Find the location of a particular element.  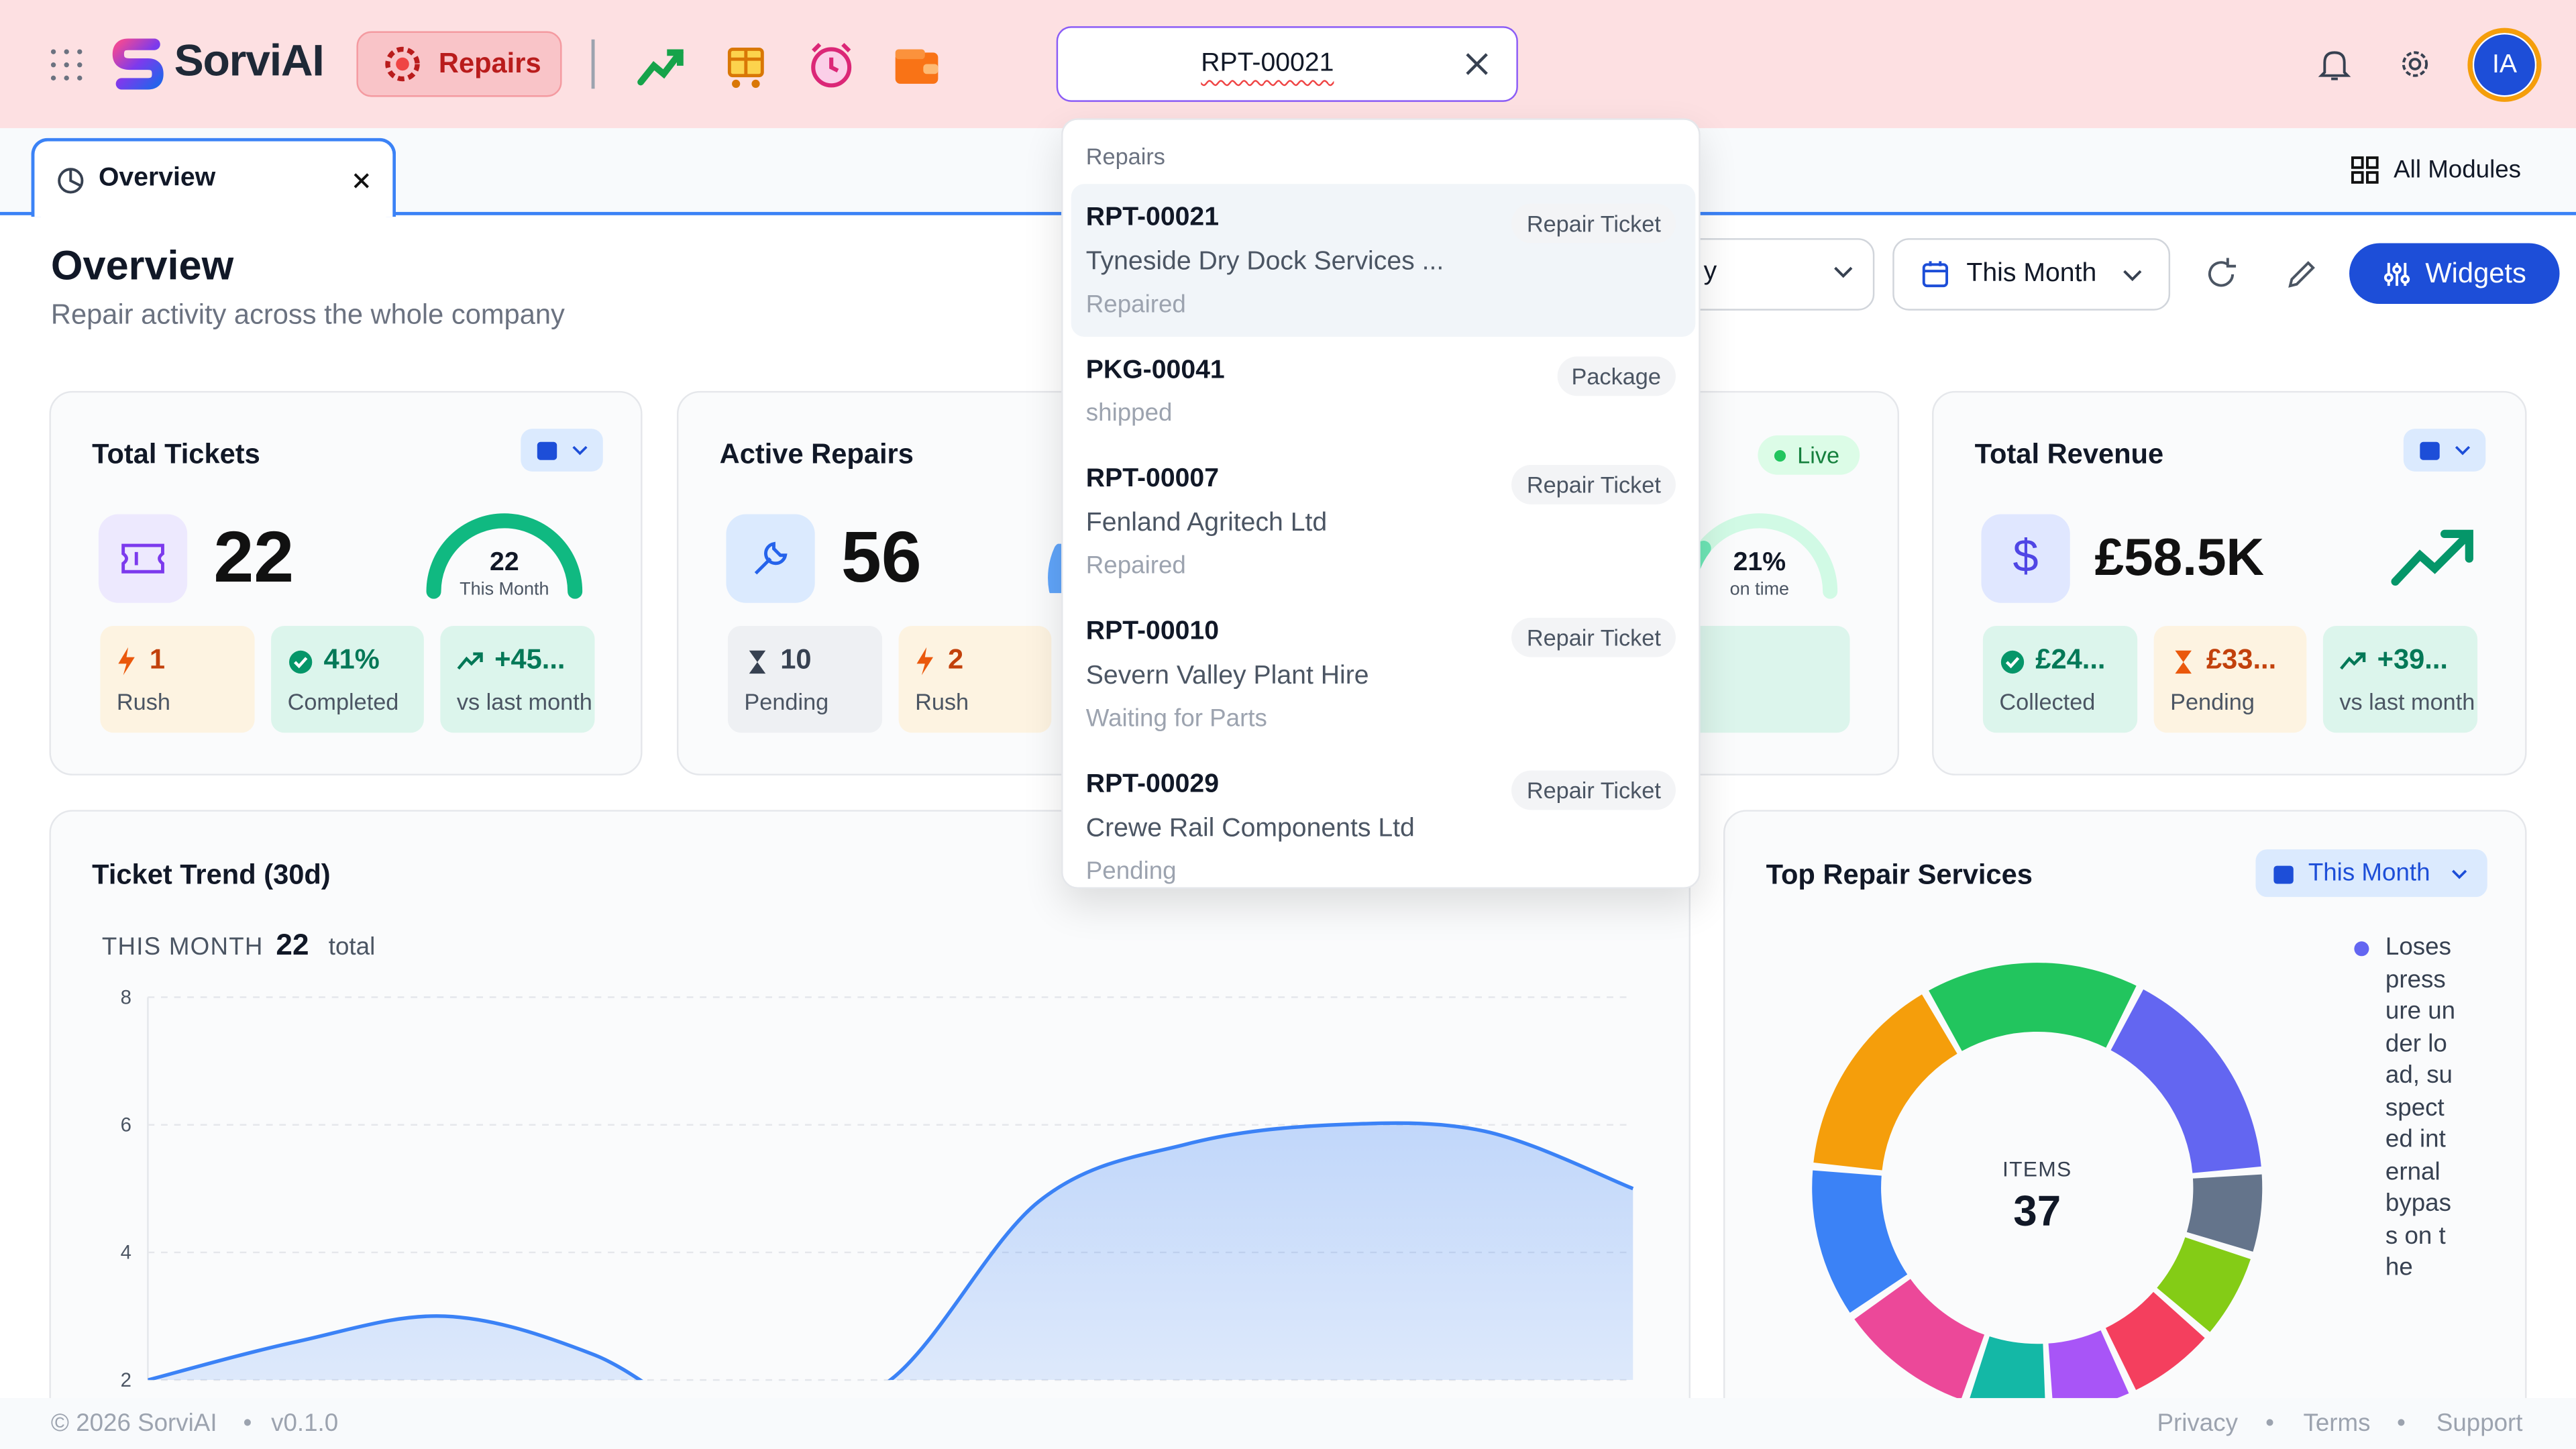

app-launcher-icon is located at coordinates (67, 65).